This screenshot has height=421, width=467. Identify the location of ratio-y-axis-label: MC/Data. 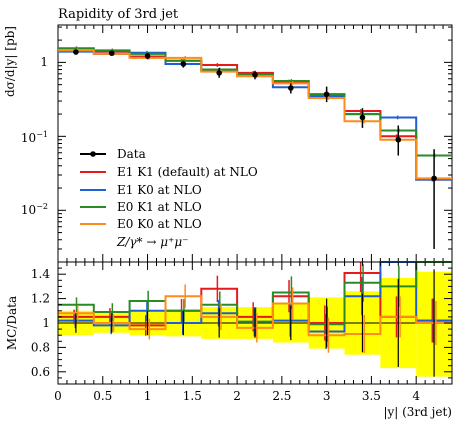
(12, 323).